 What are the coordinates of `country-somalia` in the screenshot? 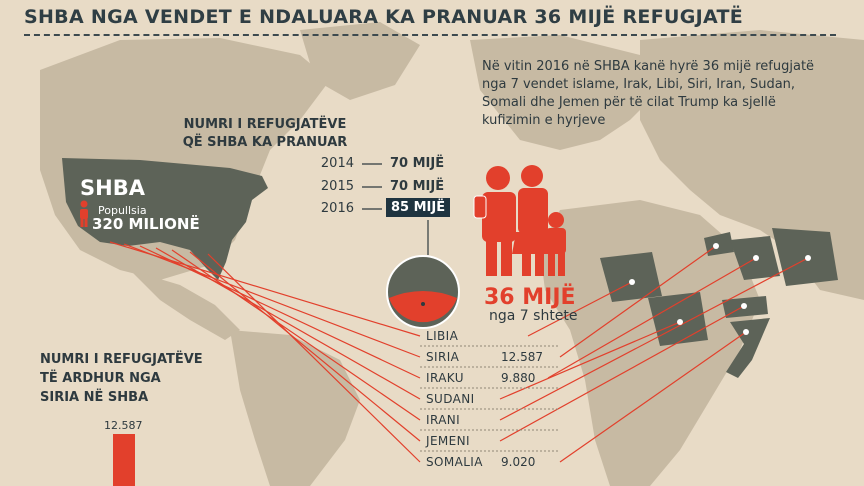 It's located at (748, 348).